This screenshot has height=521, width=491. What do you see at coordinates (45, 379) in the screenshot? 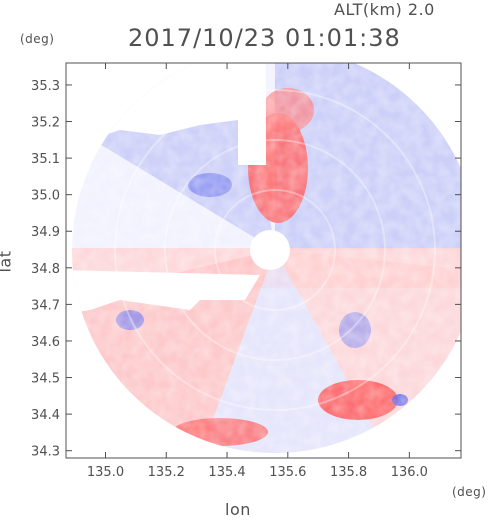
I see `lat-tick-label: 34.5` at bounding box center [45, 379].